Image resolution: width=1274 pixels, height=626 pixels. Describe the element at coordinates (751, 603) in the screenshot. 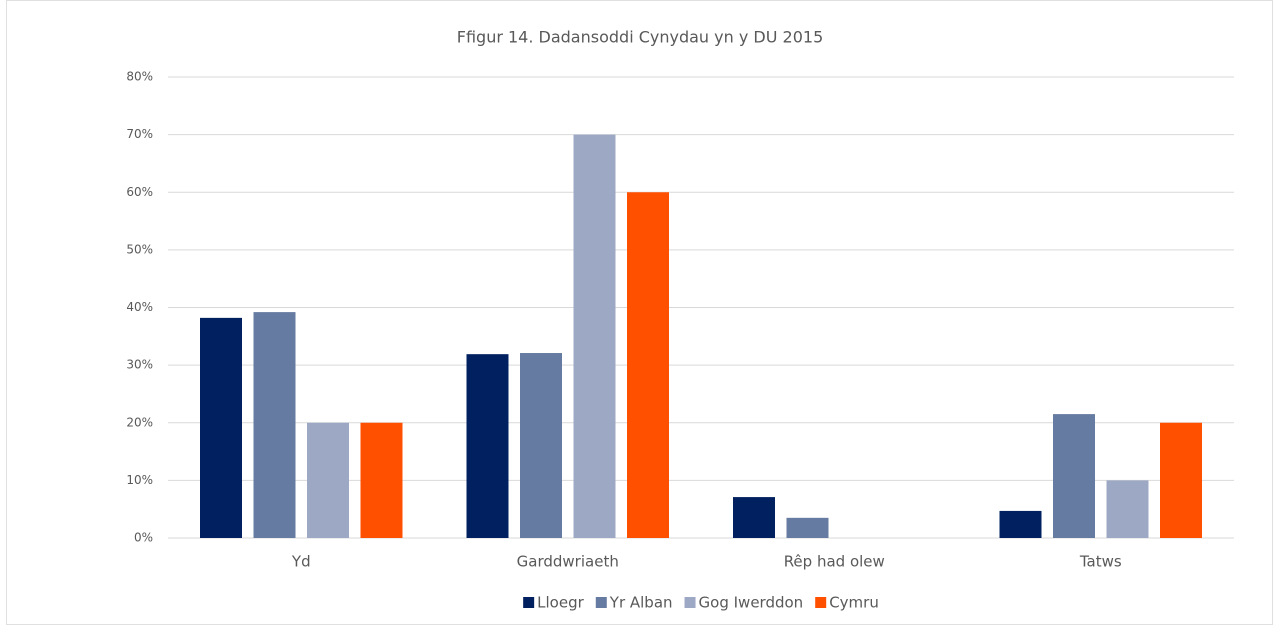

I see `legend-label: Gog Iwerddon` at that location.